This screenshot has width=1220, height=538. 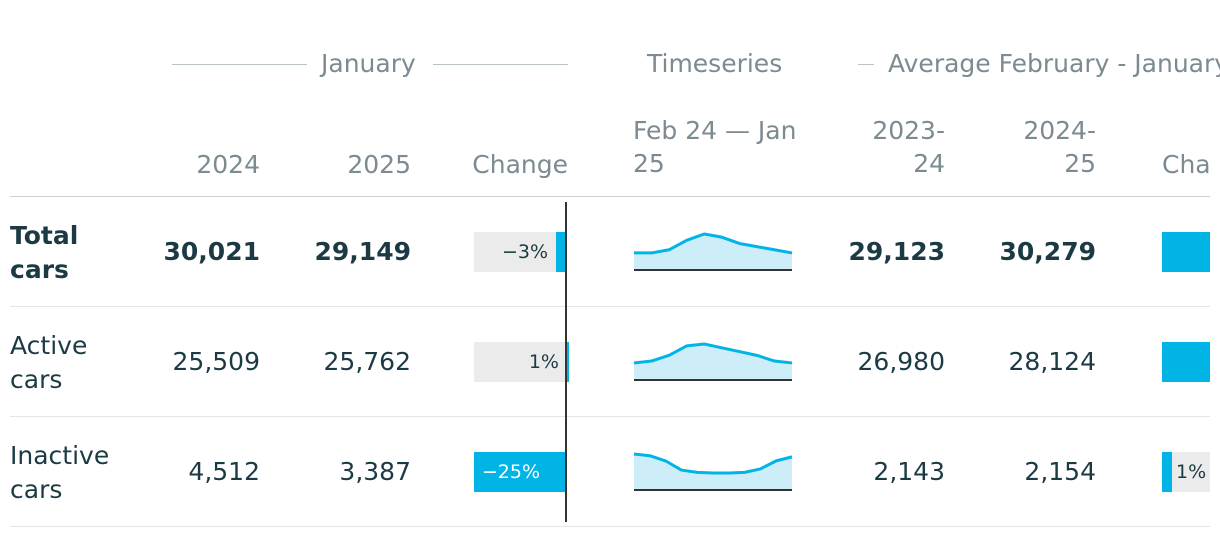 What do you see at coordinates (901, 361) in the screenshot?
I see `cell-avg-2023-24: 26,980` at bounding box center [901, 361].